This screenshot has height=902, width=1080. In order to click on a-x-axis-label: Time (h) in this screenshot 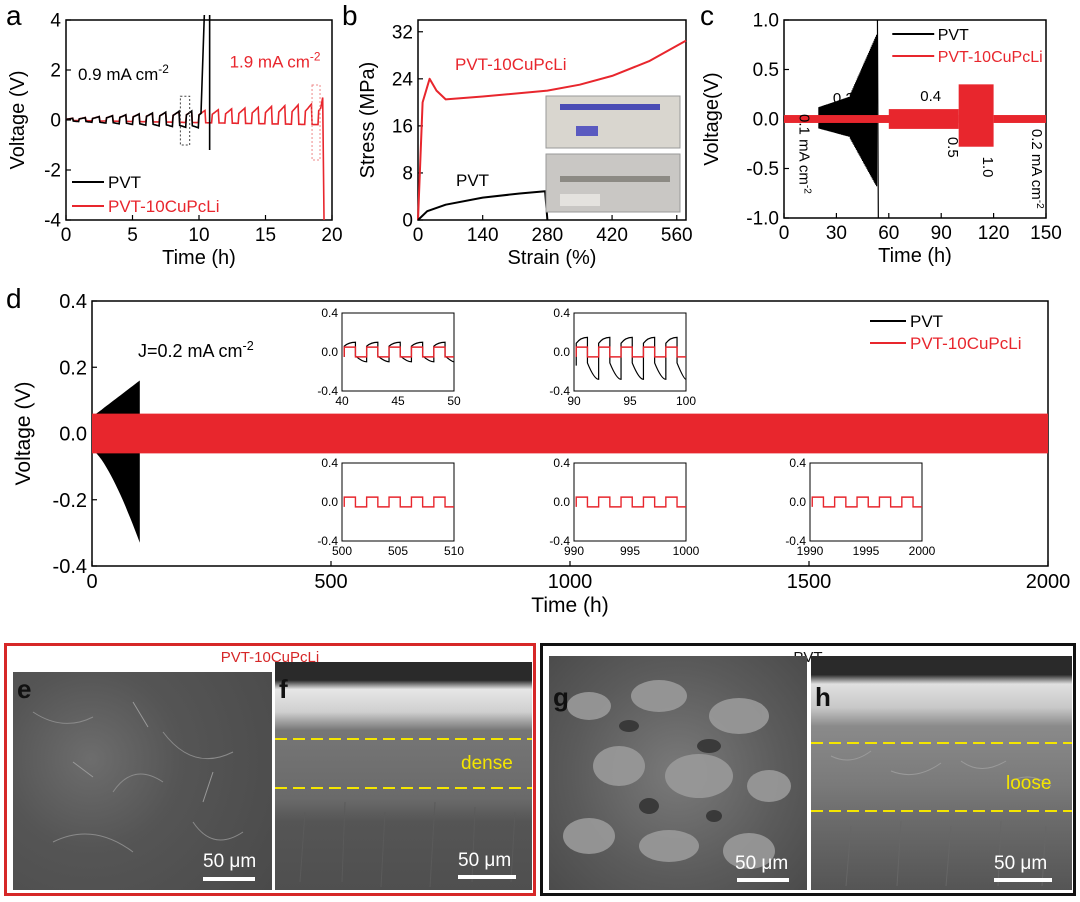, I will do `click(199, 258)`.